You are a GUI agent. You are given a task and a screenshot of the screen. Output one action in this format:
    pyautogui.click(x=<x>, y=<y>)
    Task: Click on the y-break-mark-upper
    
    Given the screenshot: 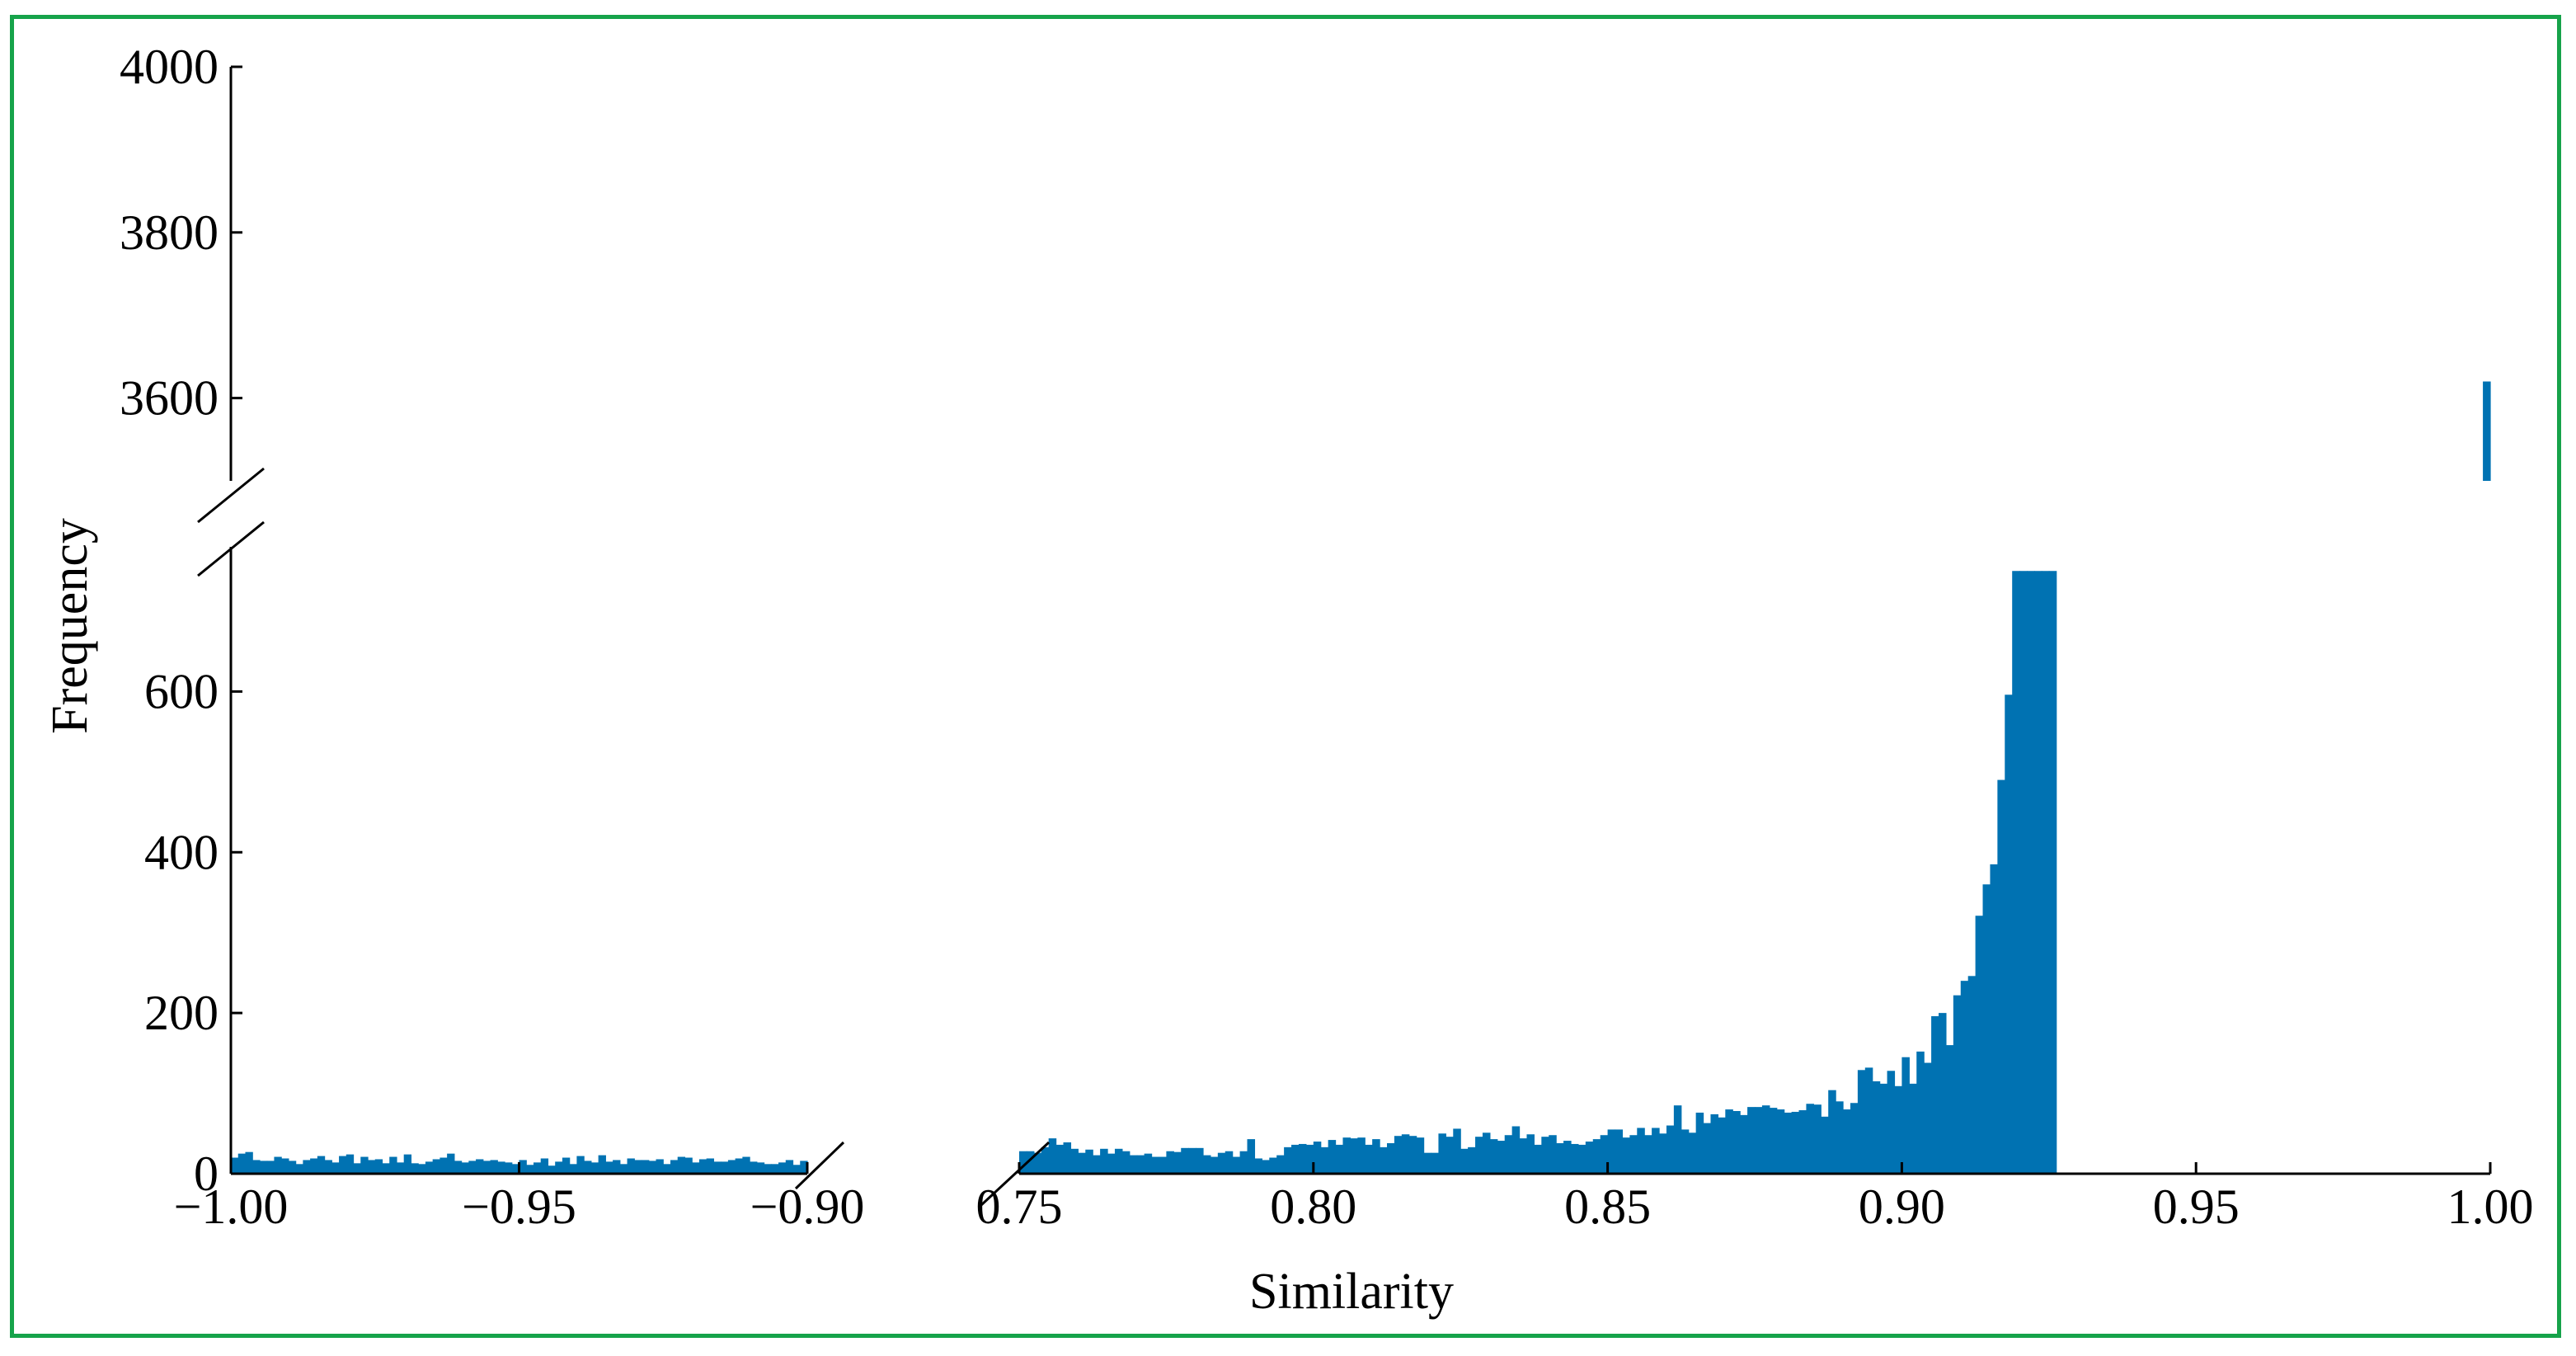 What is the action you would take?
    pyautogui.click(x=231, y=496)
    